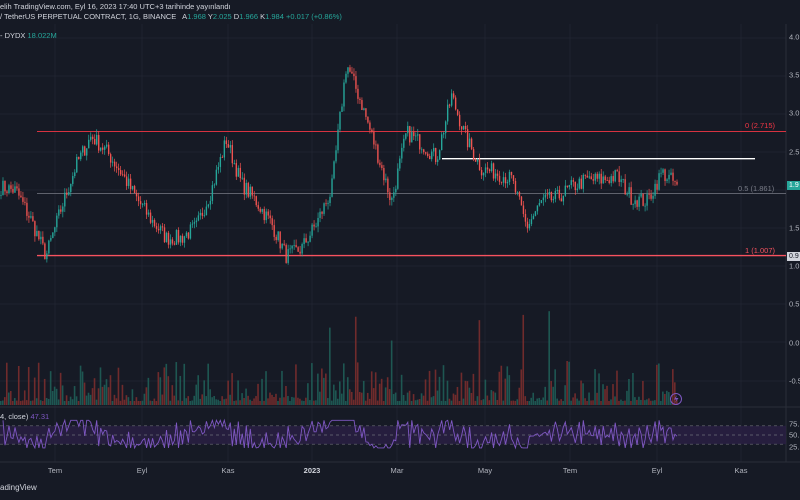 The image size is (800, 500). I want to click on tradingview-watermark: adingView, so click(18, 487).